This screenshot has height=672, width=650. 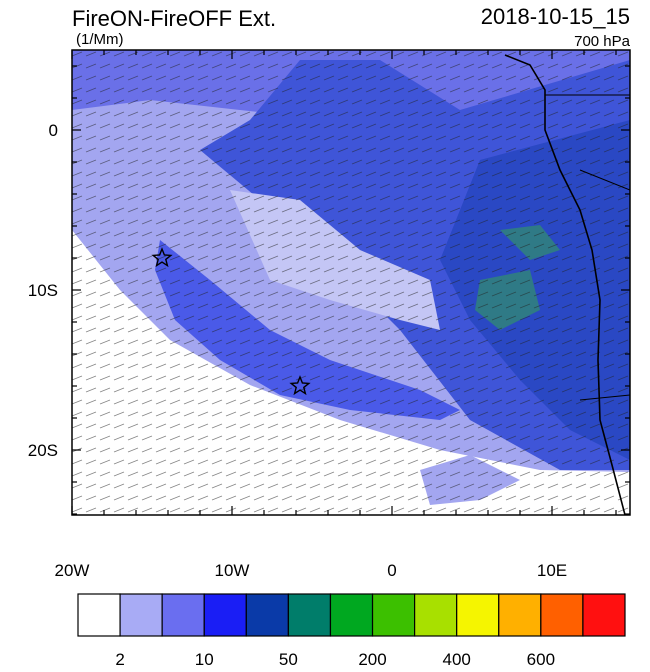 What do you see at coordinates (43, 450) in the screenshot?
I see `y-tick-label: 20S` at bounding box center [43, 450].